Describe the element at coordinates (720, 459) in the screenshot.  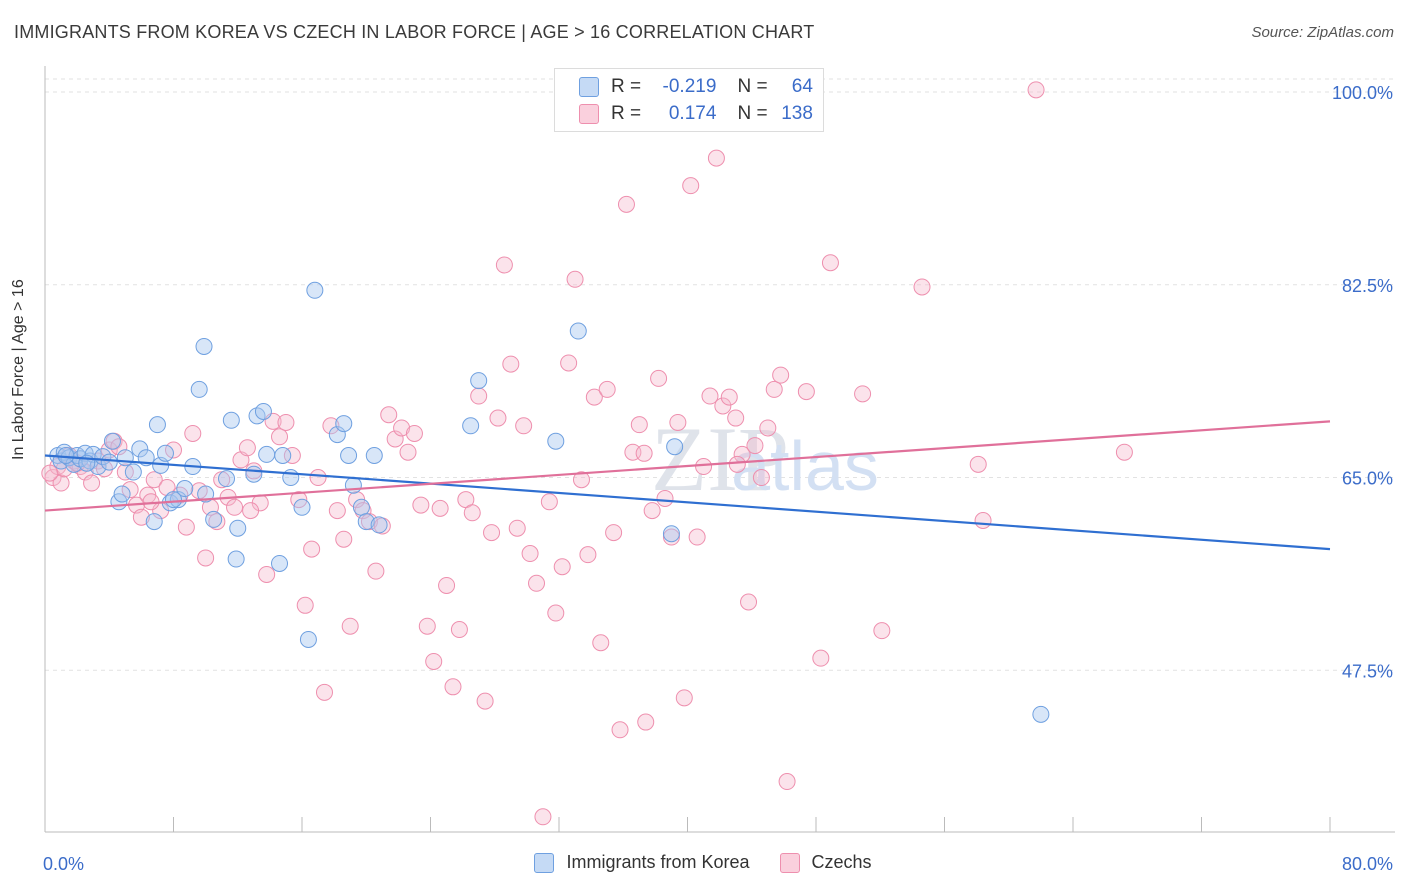
I see `watermark-zip: ZIP` at that location.